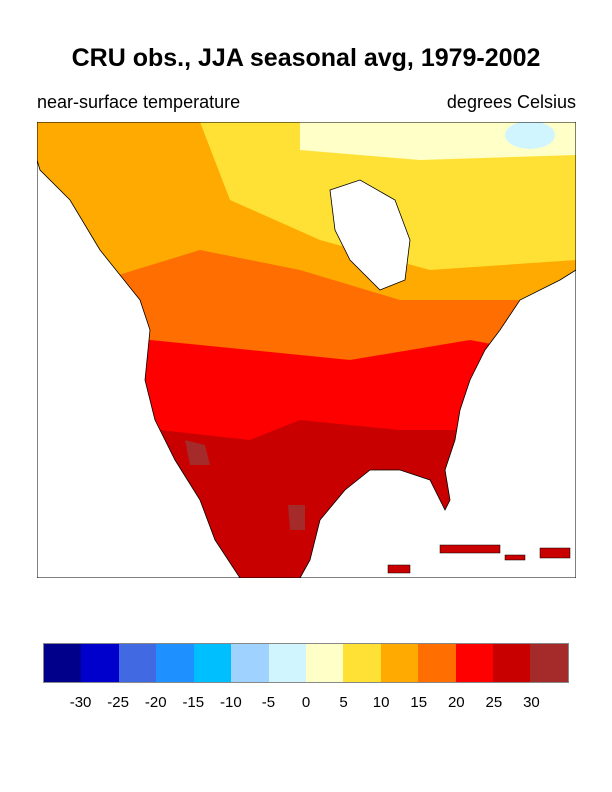 Image resolution: width=612 pixels, height=792 pixels. I want to click on caribbean-islands, so click(479, 559).